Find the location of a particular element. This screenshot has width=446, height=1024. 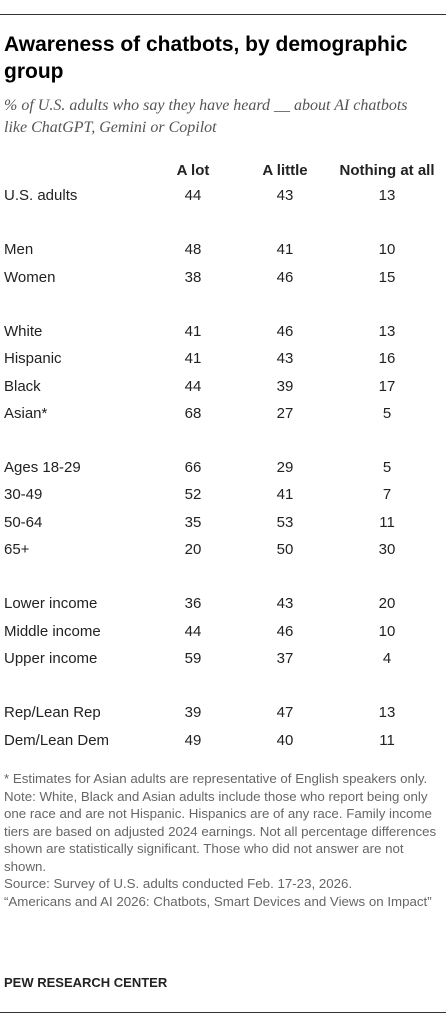

cell-value: 7 is located at coordinates (387, 495).